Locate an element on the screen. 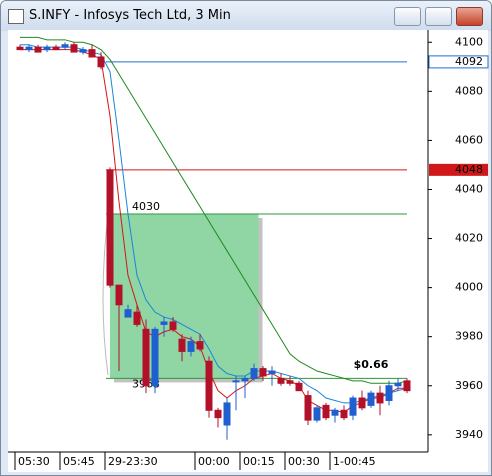  maximize-button is located at coordinates (438, 16).